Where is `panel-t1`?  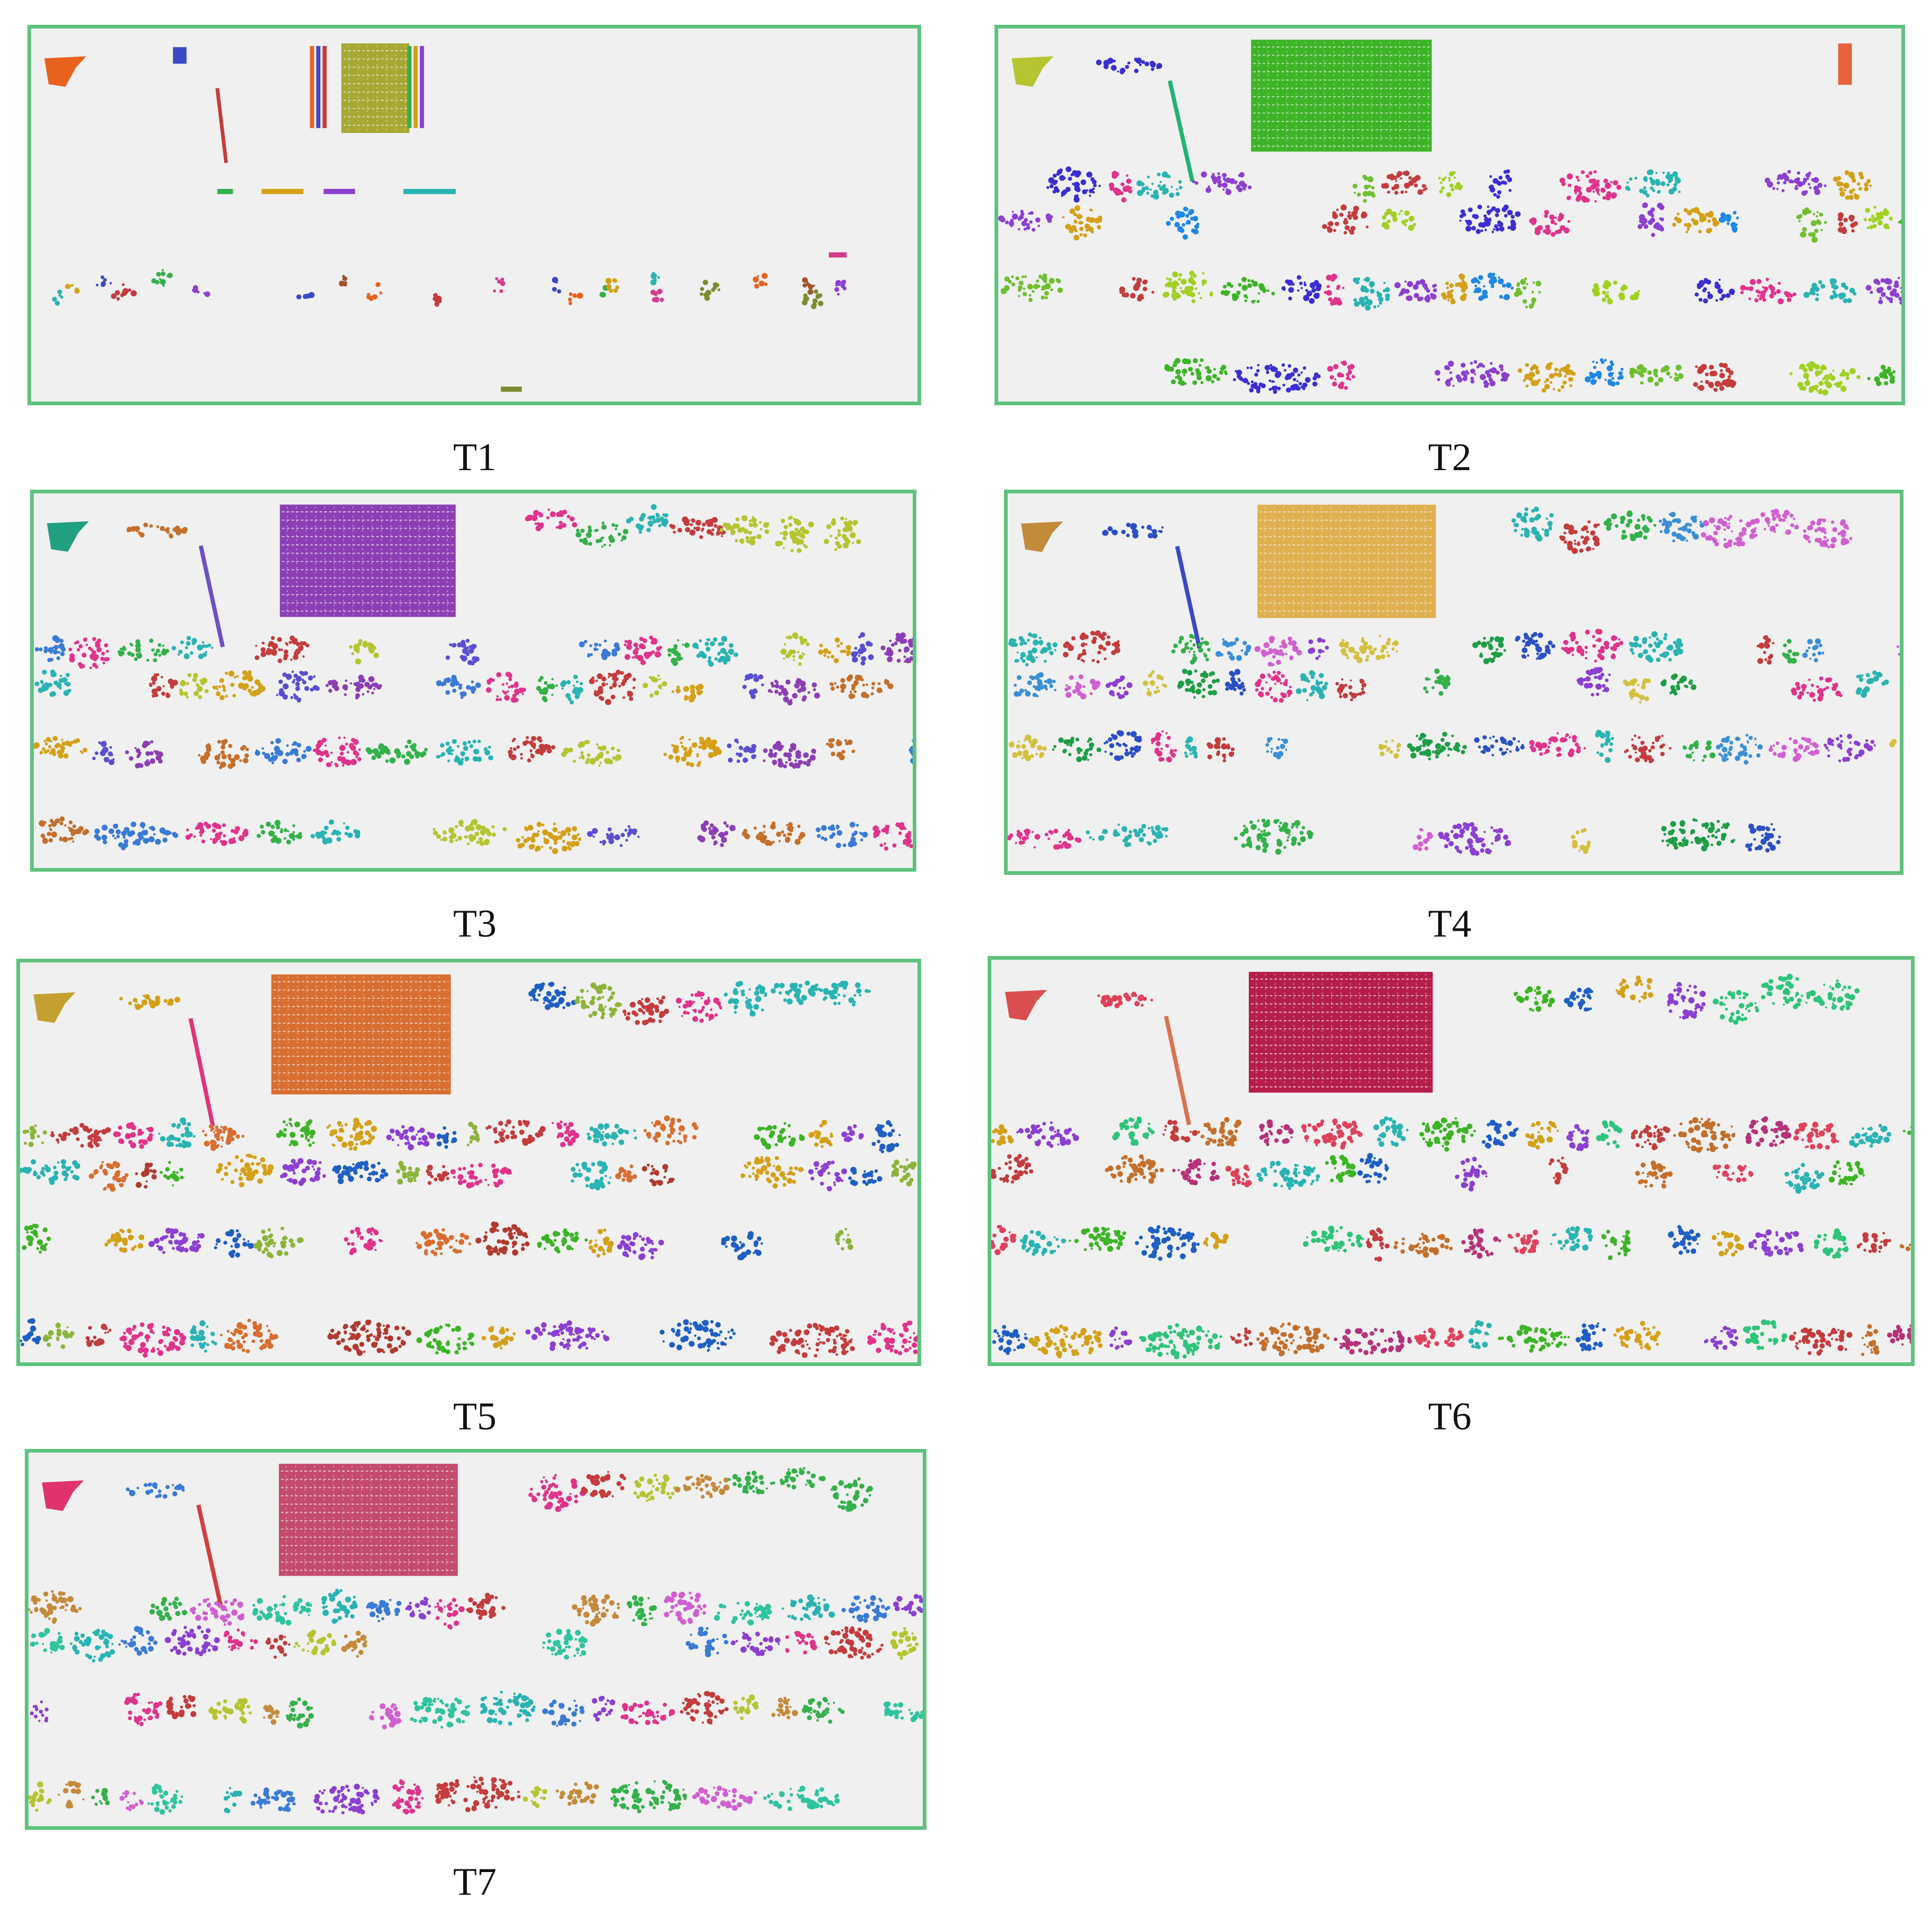 panel-t1 is located at coordinates (474, 215).